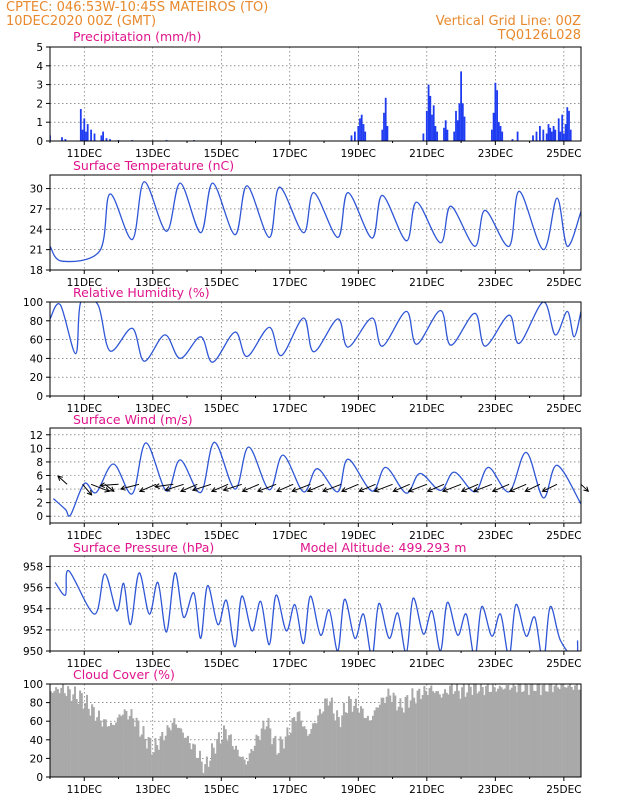  I want to click on ytick-label-wind-1: 2, so click(39, 504).